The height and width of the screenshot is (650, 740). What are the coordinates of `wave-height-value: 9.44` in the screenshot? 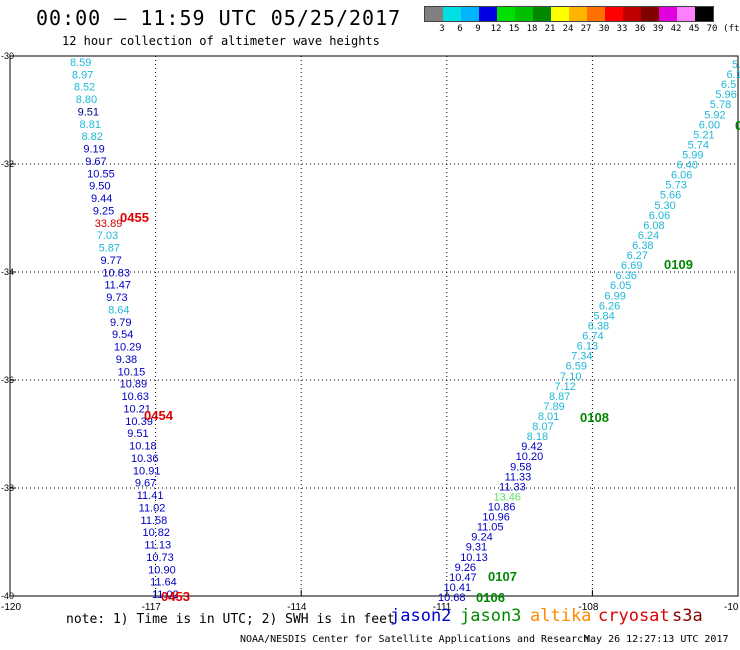 It's located at (101, 199).